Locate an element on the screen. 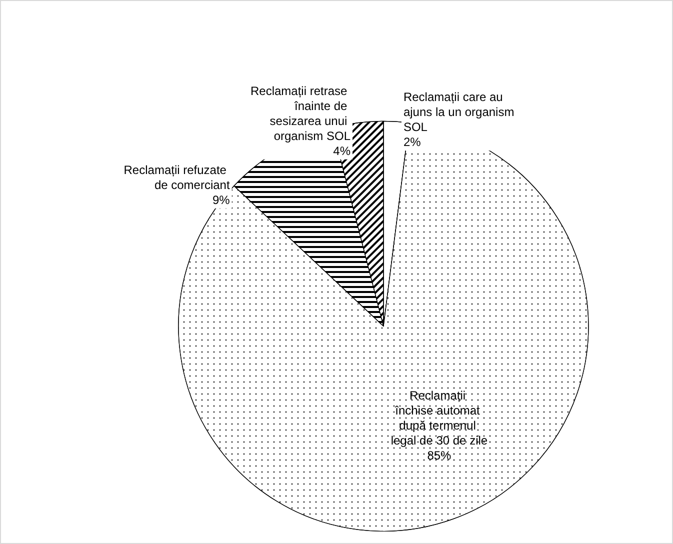  slice-label: Reclamații care au ajuns la un organism SOL is located at coordinates (460, 112).